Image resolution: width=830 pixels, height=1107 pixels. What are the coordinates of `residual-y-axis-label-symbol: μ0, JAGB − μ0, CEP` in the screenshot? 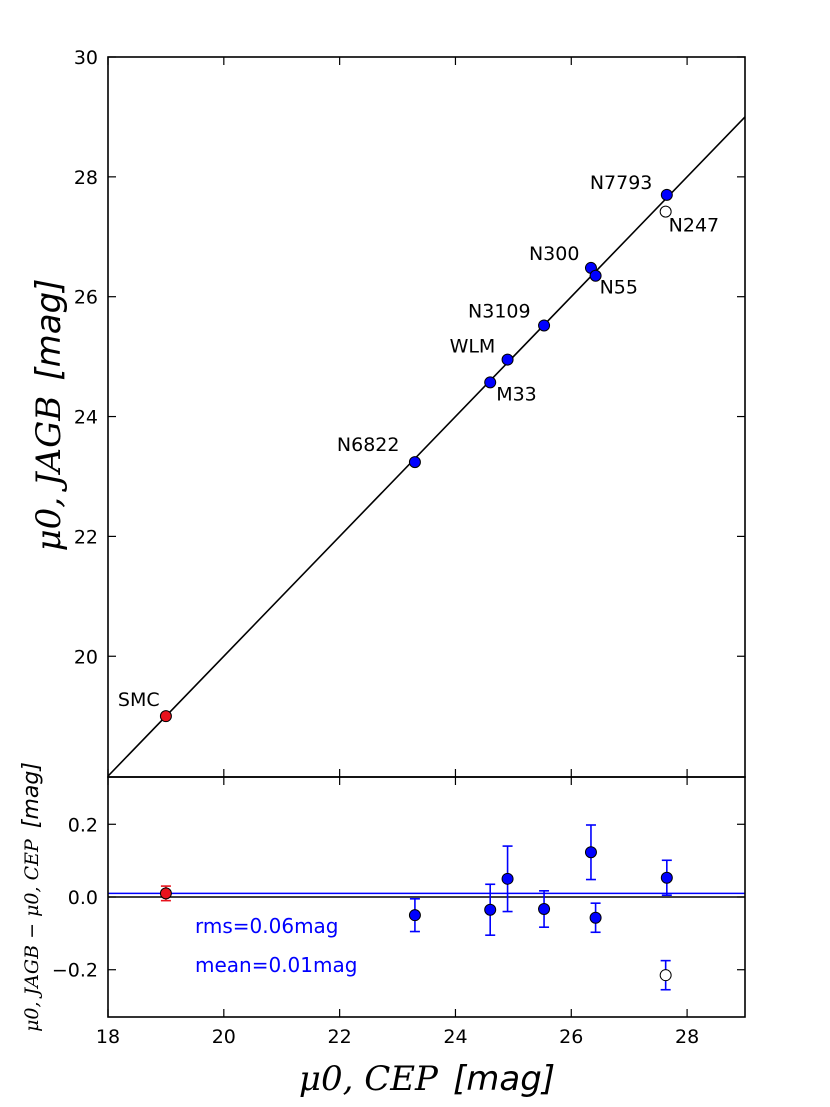 It's located at (32, 935).